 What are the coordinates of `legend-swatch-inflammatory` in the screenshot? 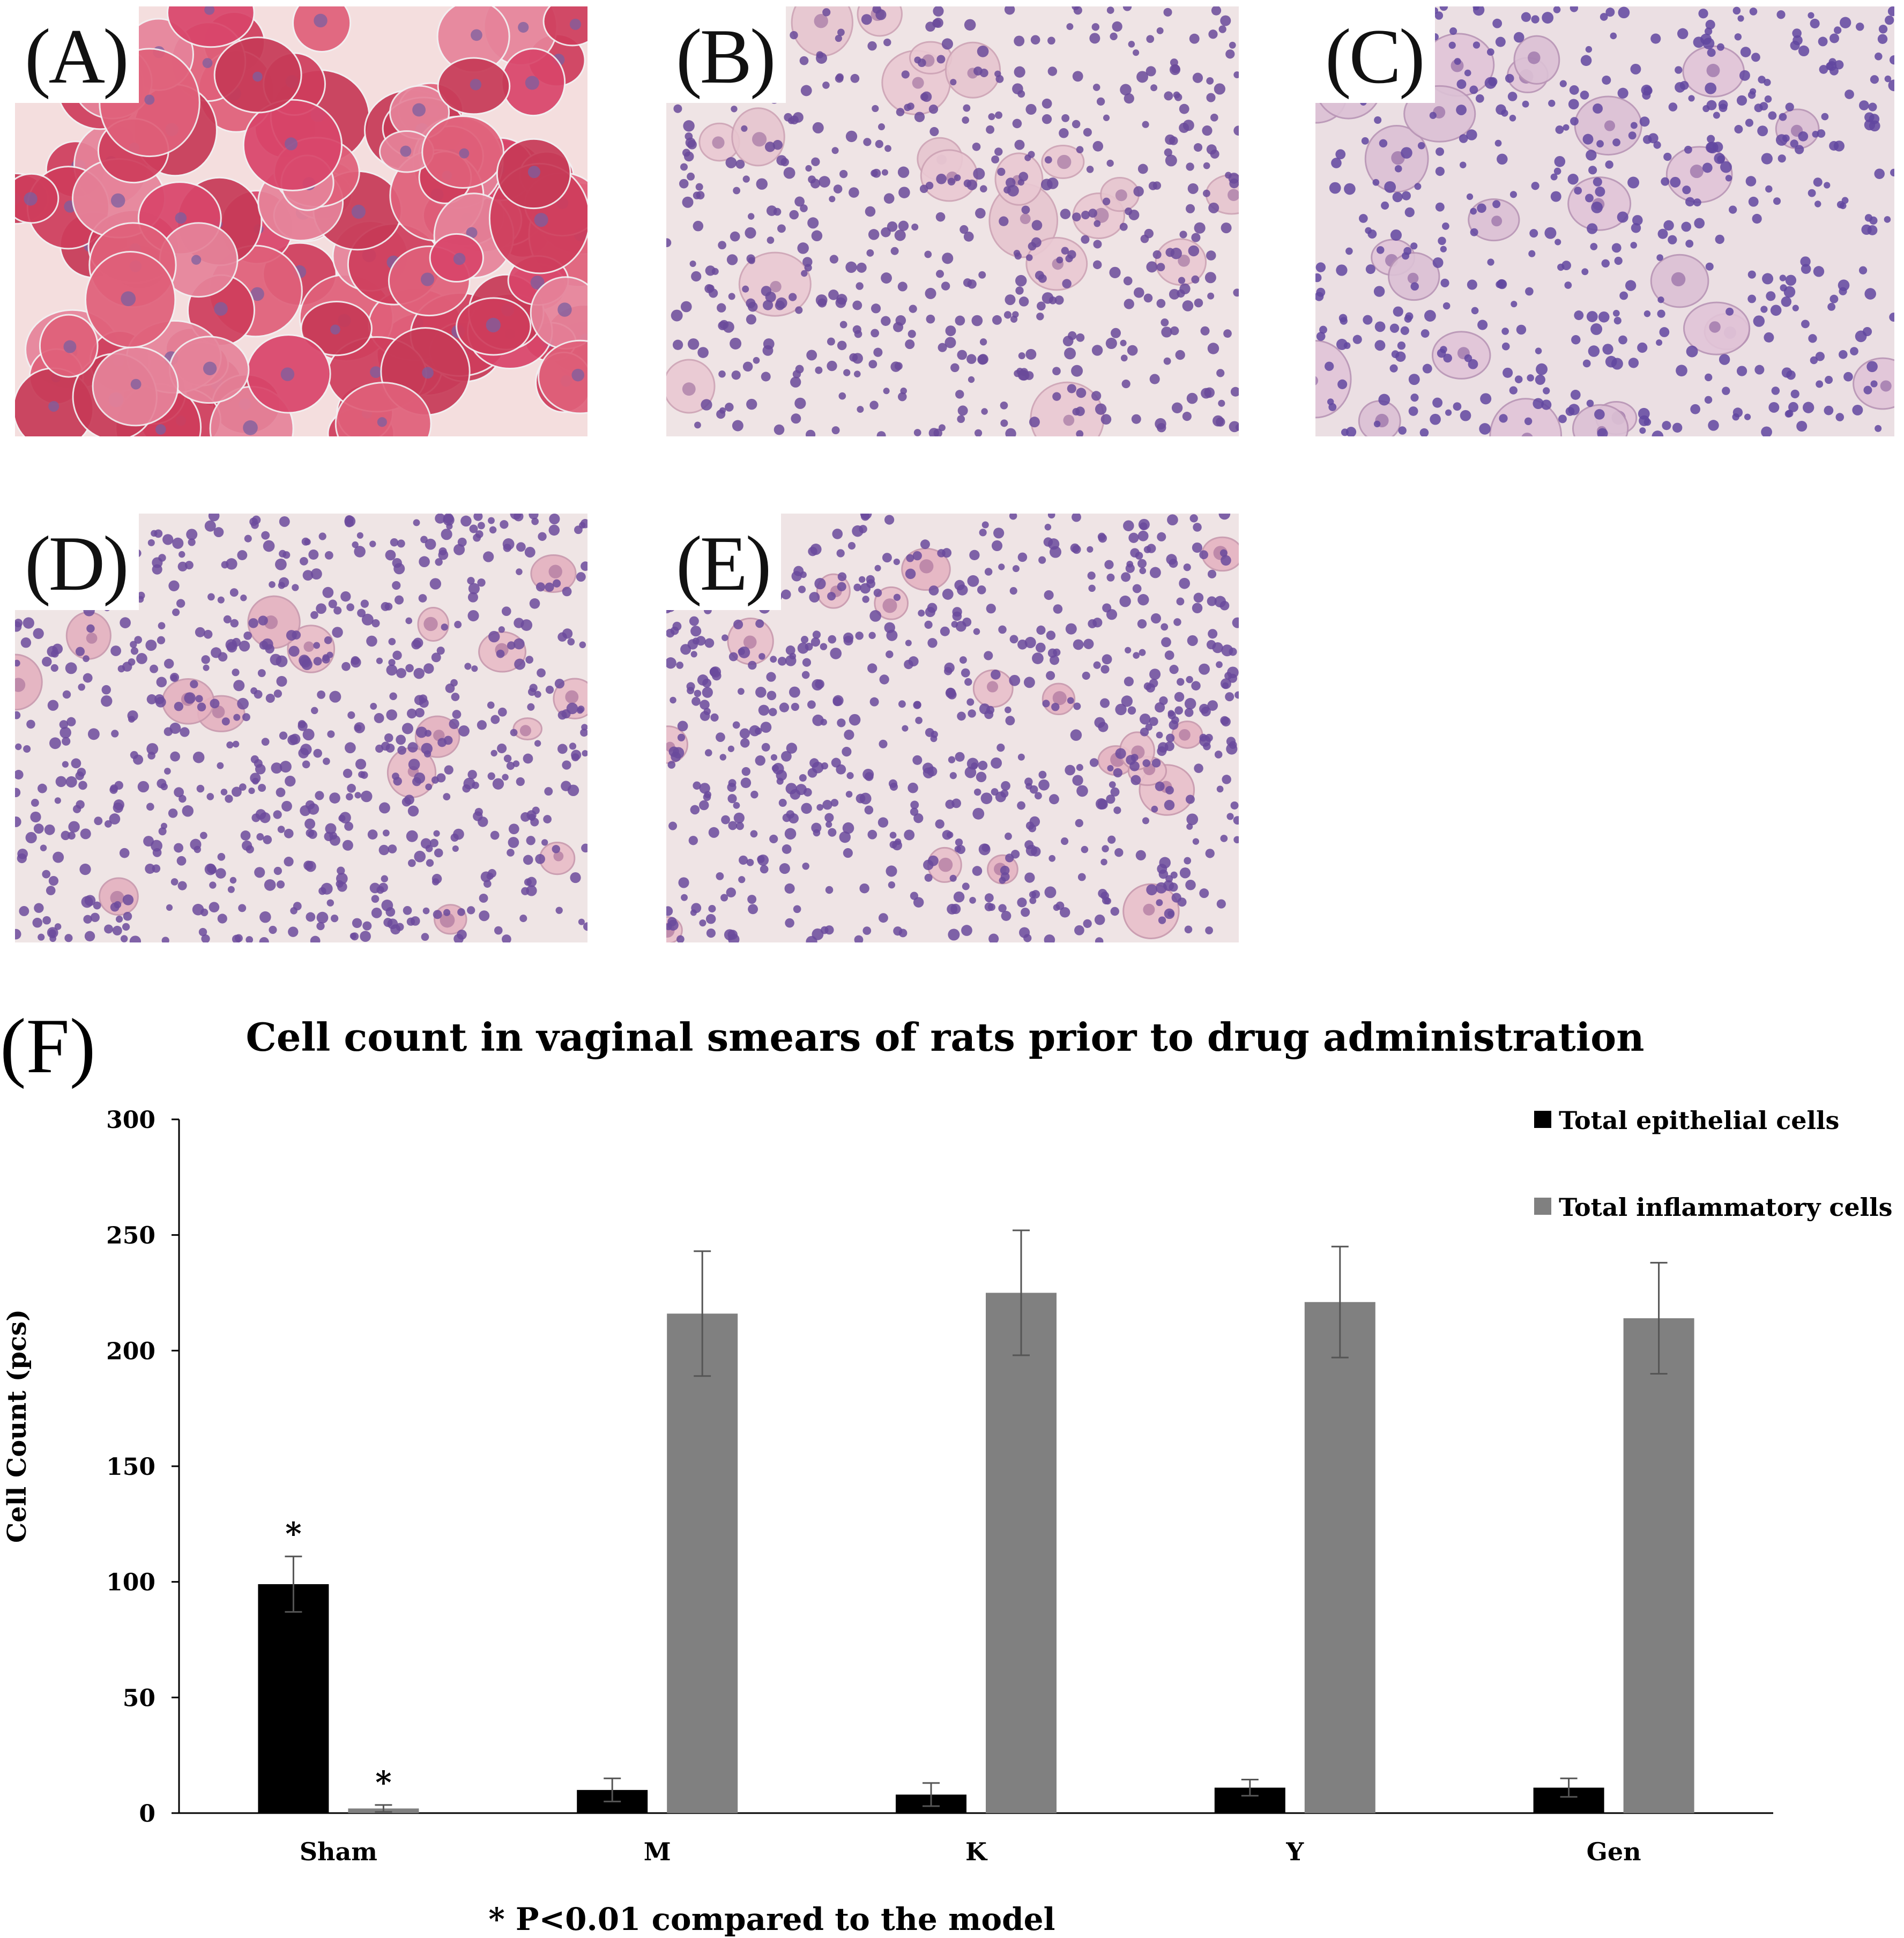 It's located at (1542, 1206).